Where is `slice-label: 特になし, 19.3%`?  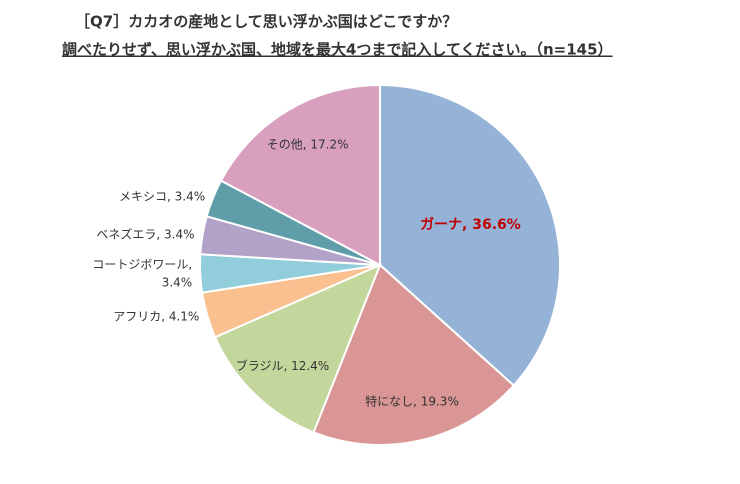 slice-label: 特になし, 19.3% is located at coordinates (412, 400).